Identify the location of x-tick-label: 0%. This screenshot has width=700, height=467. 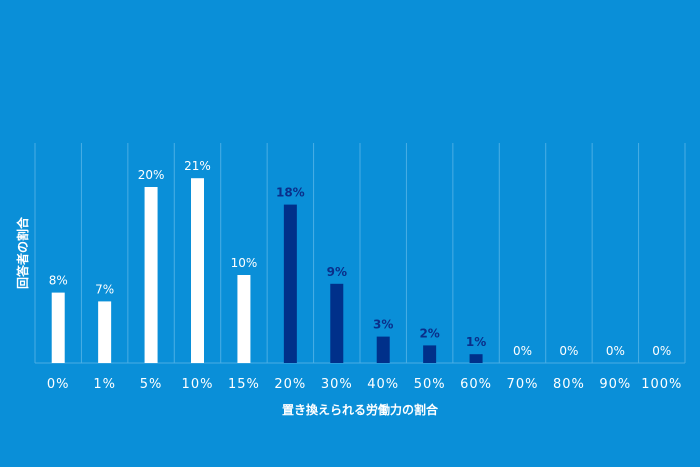
(58, 384).